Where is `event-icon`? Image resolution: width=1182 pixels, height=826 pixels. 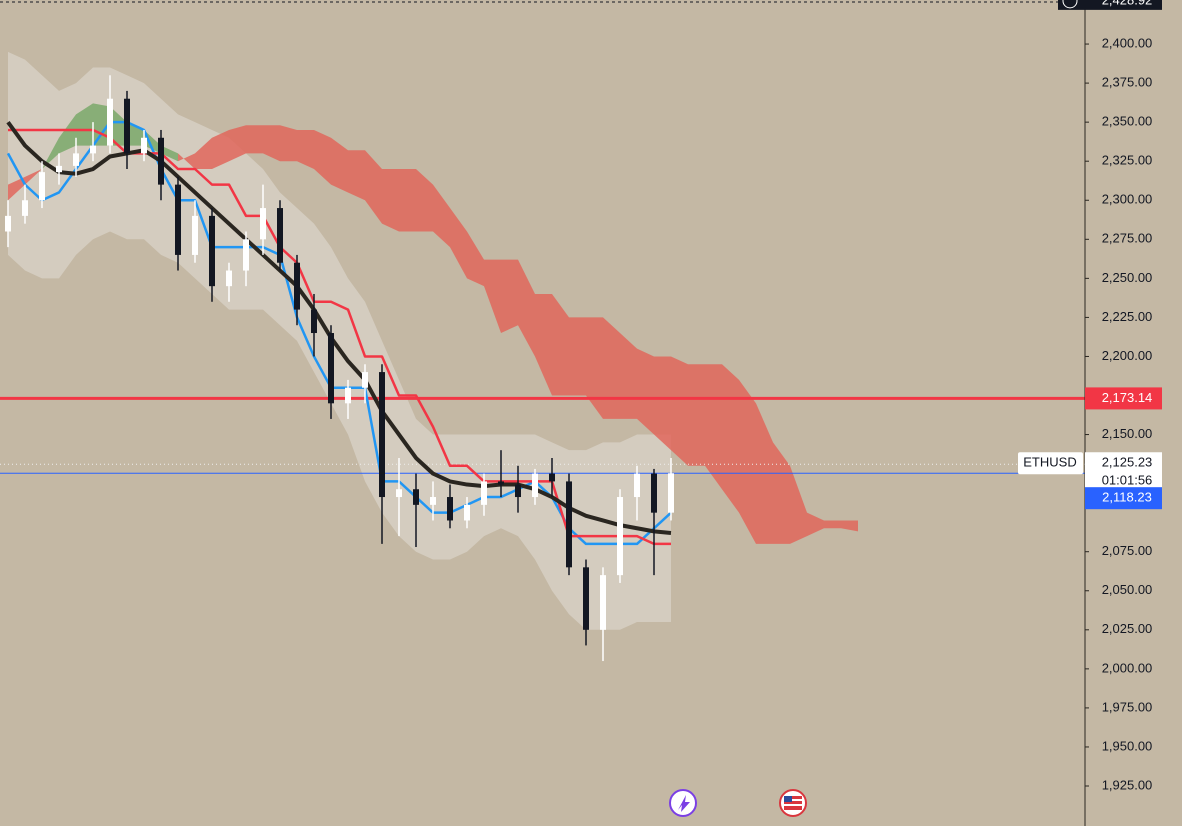 event-icon is located at coordinates (683, 803).